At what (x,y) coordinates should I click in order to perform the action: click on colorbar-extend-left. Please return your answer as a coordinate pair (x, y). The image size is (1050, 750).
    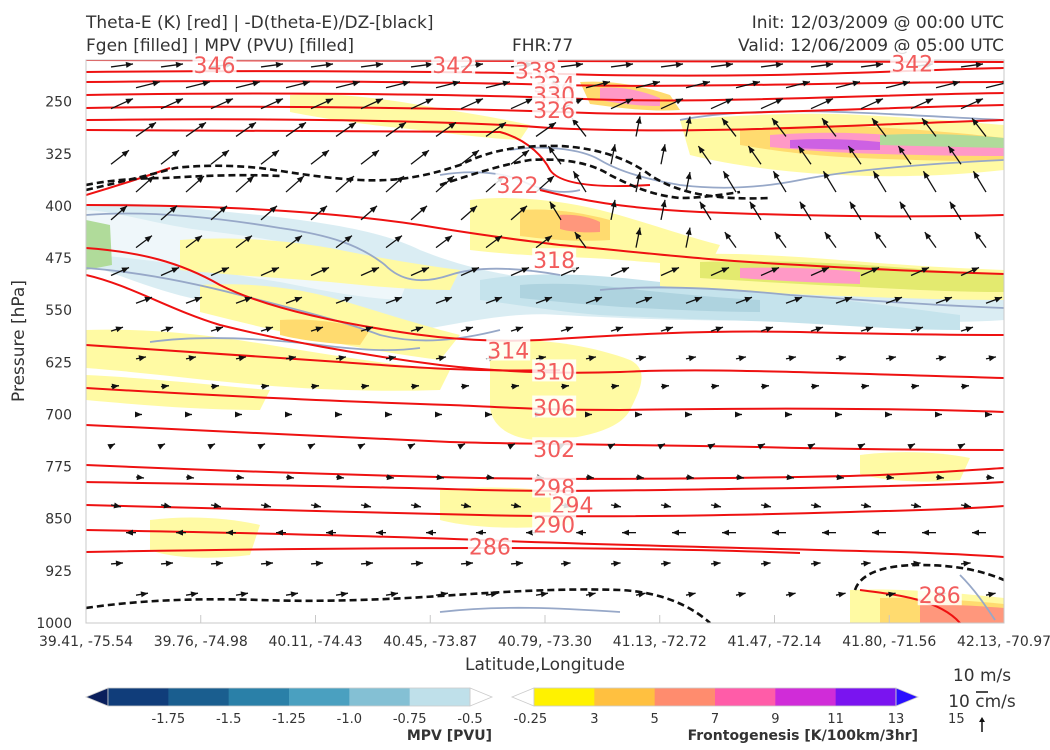
    Looking at the image, I should click on (96, 697).